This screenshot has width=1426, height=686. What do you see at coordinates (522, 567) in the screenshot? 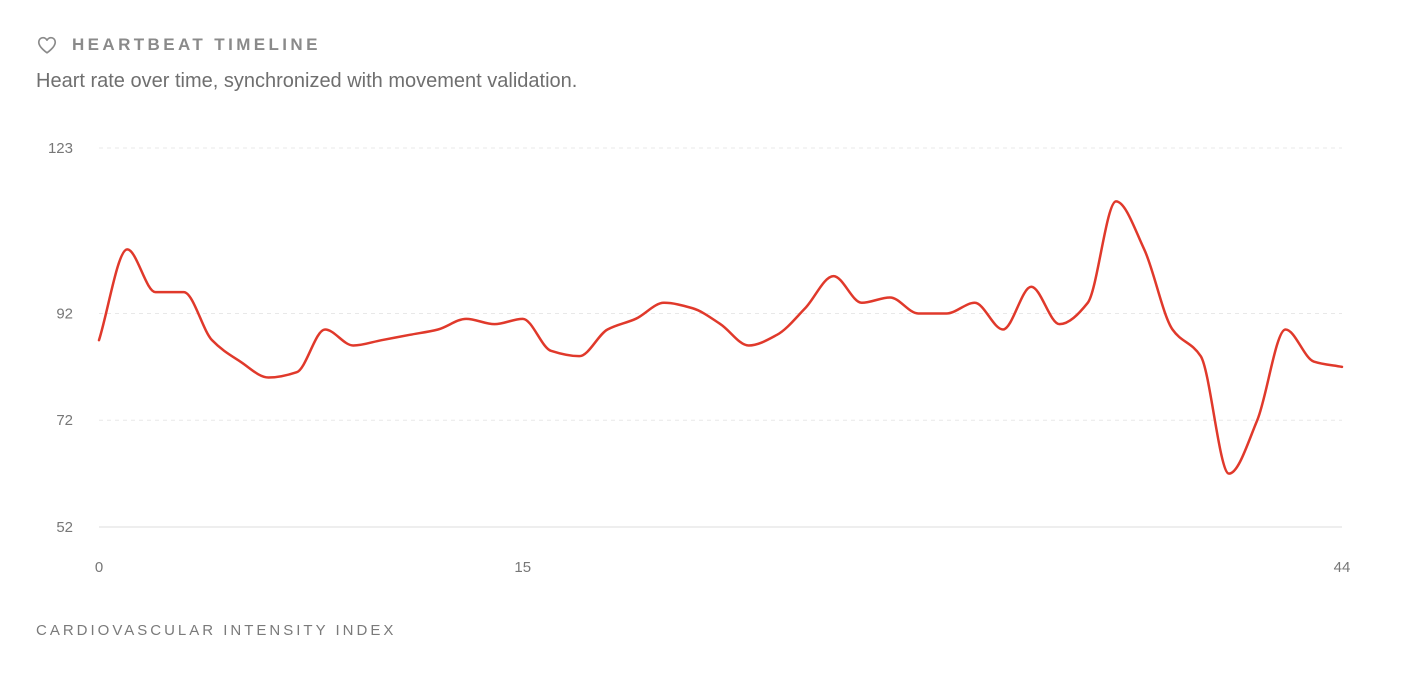
I see `x-tick-label-1: 15` at bounding box center [522, 567].